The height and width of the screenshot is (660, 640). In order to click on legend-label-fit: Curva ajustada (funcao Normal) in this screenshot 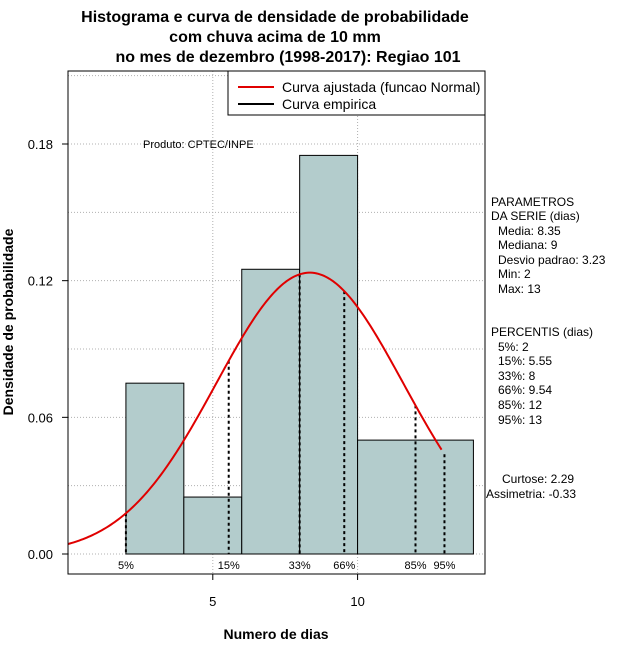, I will do `click(381, 87)`.